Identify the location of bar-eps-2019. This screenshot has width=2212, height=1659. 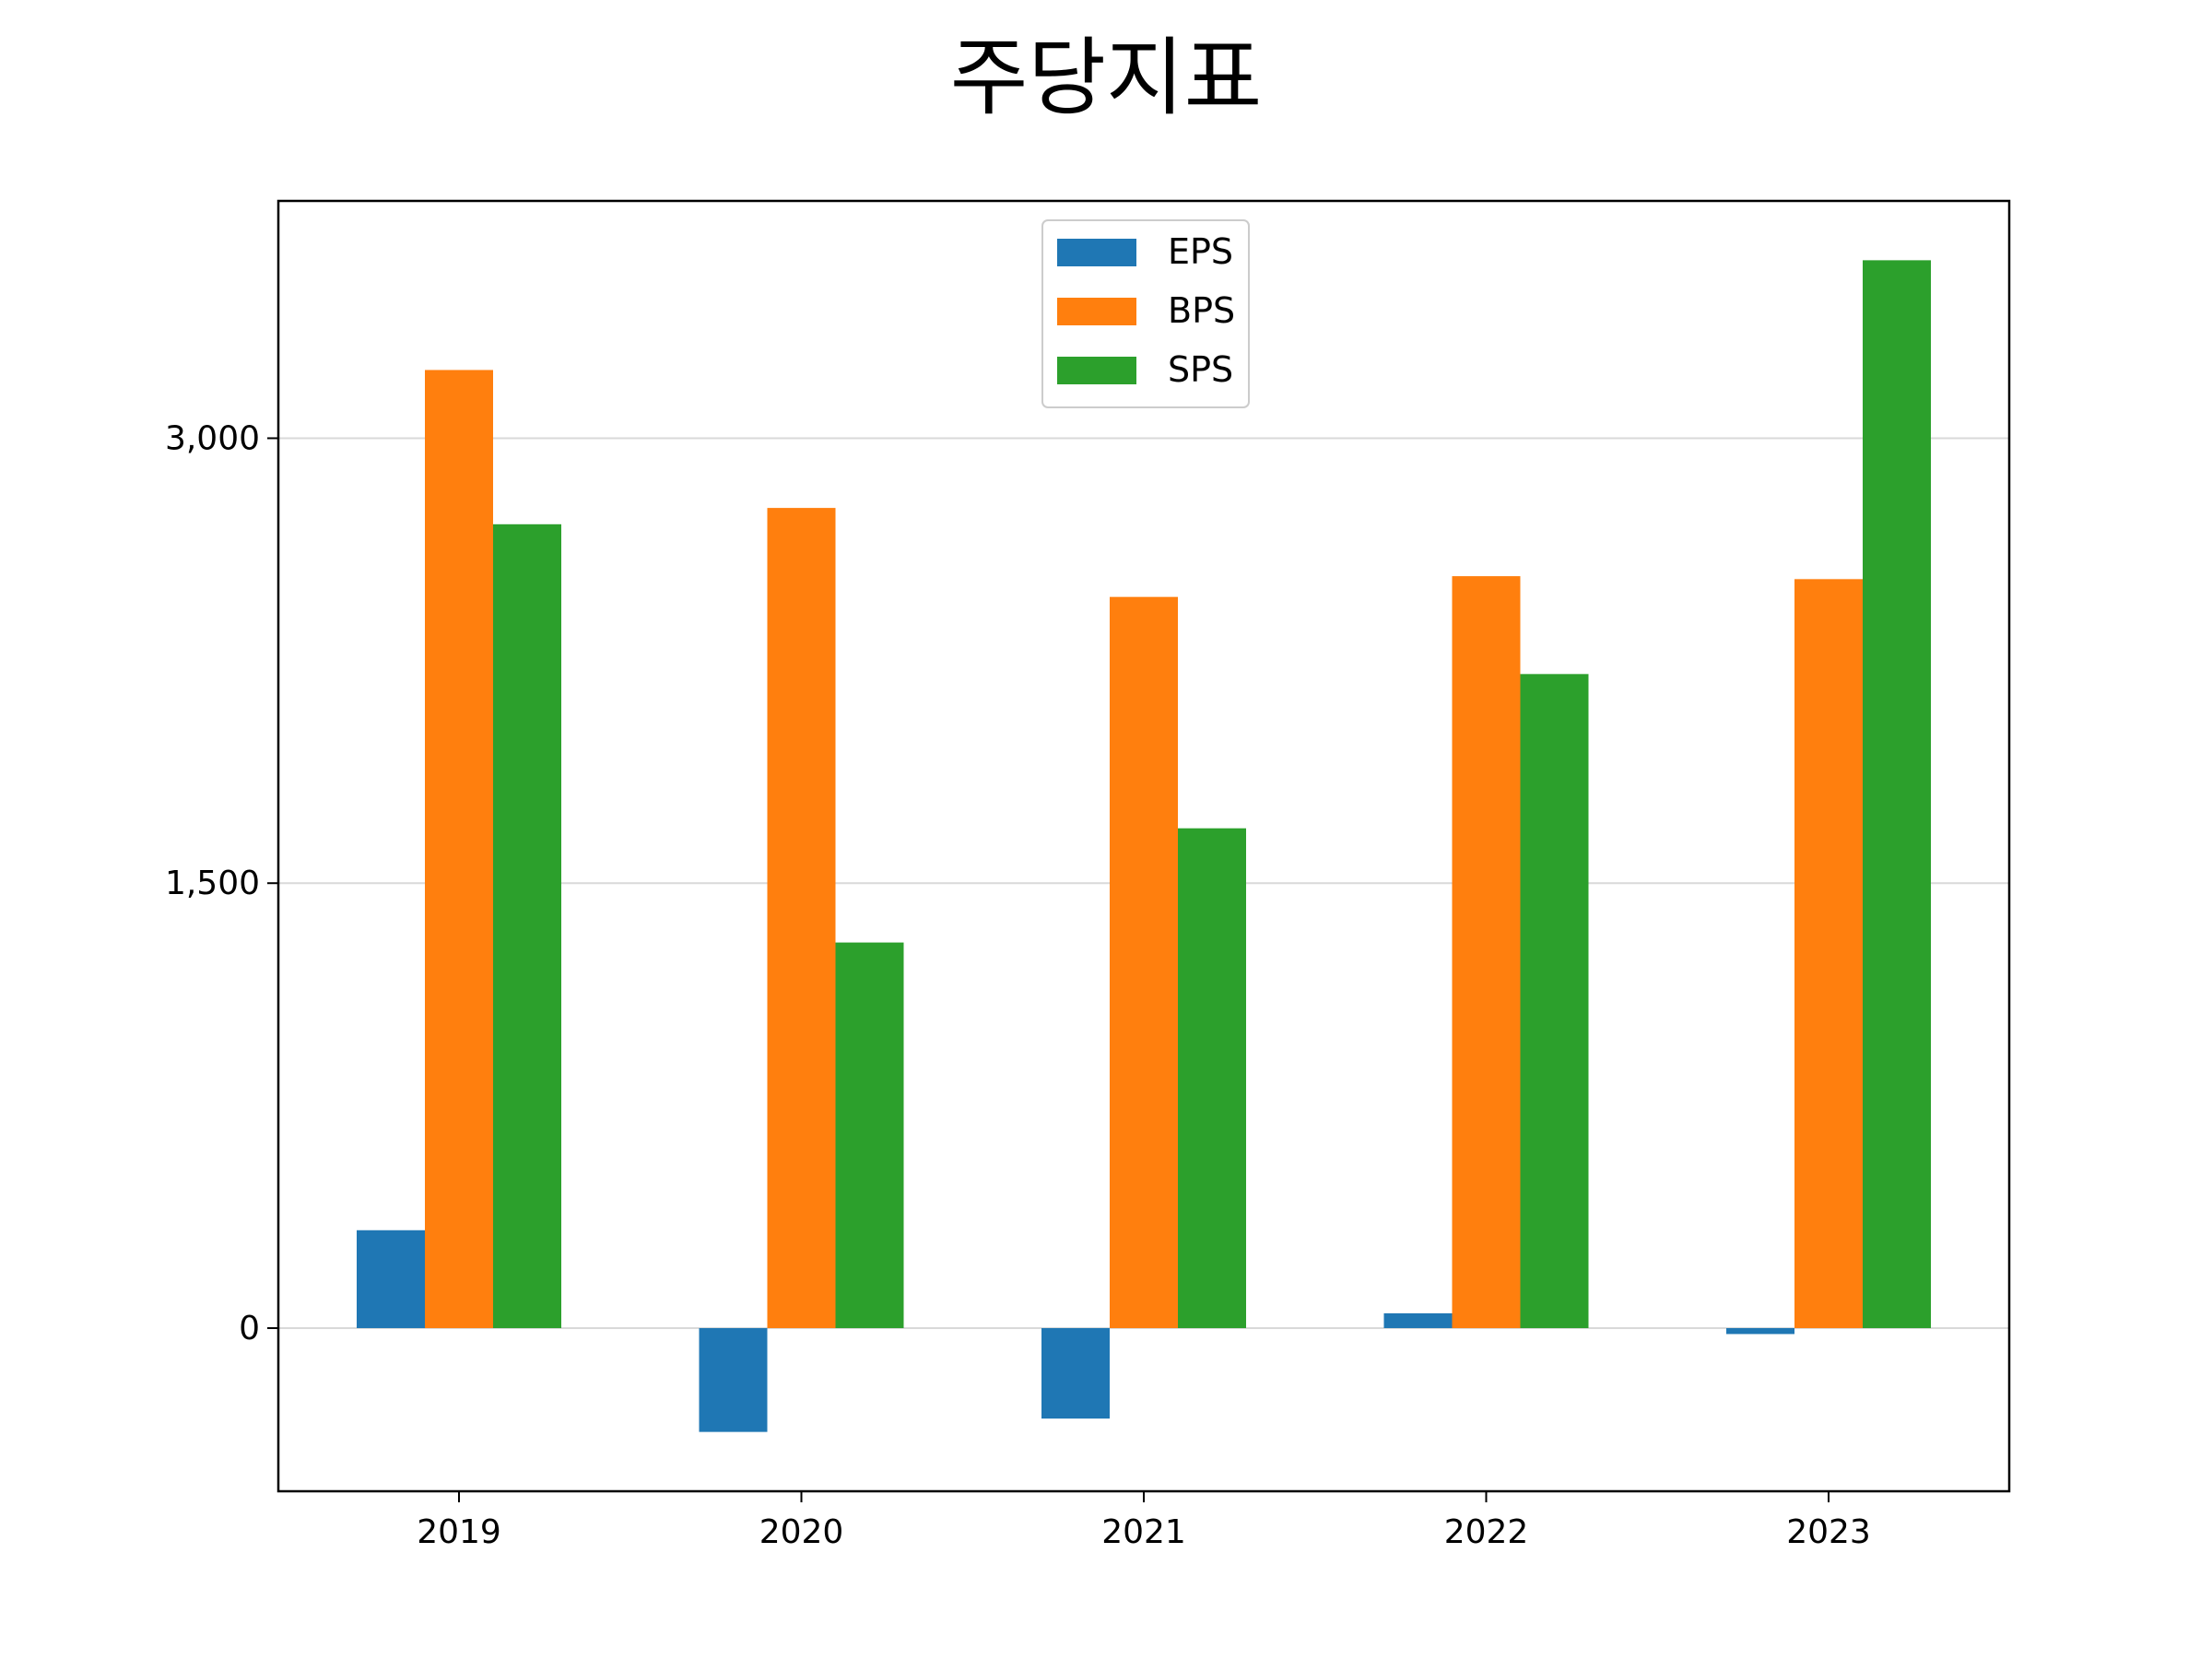
(391, 1279).